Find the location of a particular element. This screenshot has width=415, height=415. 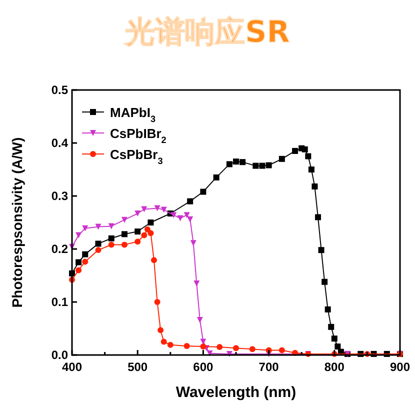

x-tick-label: 800 is located at coordinates (334, 367).